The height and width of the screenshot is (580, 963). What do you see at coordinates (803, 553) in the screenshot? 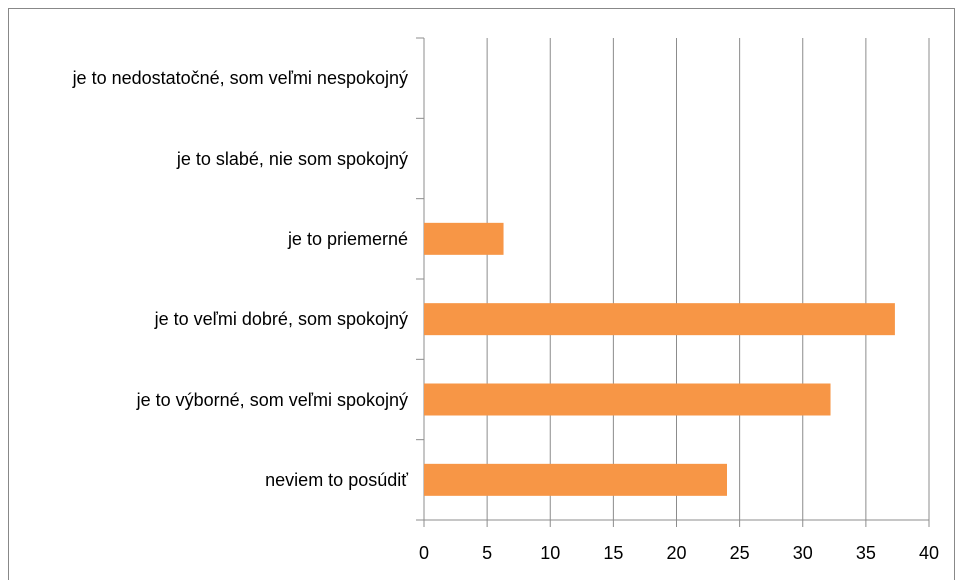
I see `x-tick-label: 30` at bounding box center [803, 553].